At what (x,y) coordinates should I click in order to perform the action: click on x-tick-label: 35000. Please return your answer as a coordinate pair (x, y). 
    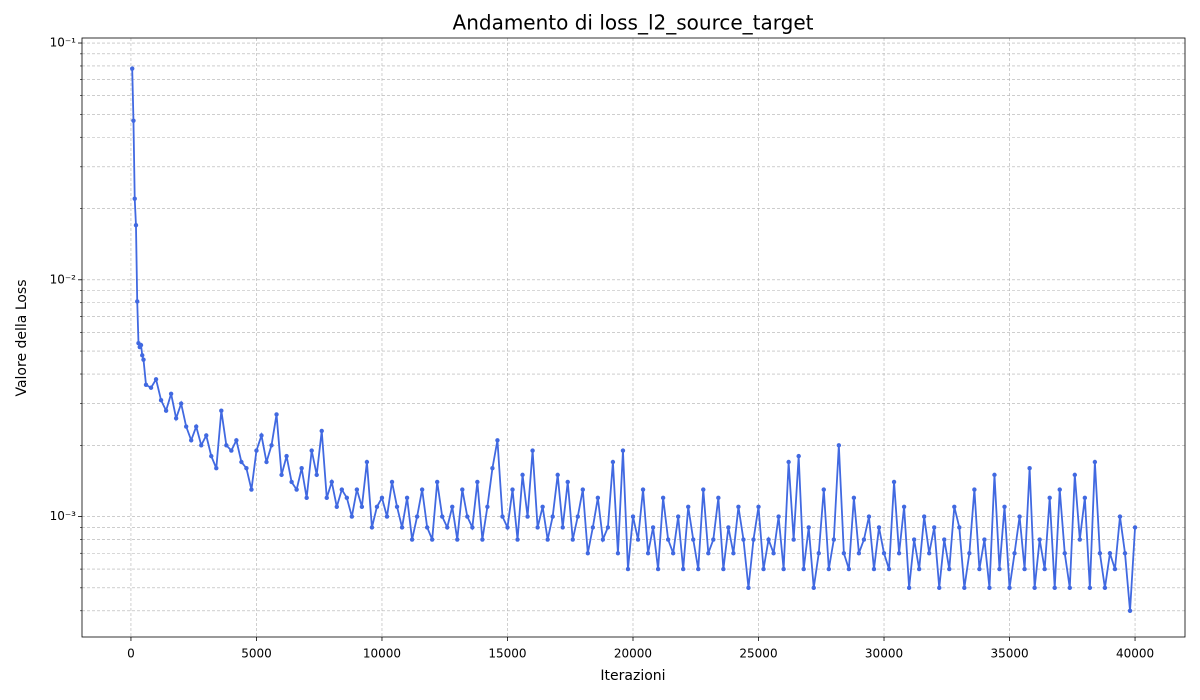
    Looking at the image, I should click on (1009, 654).